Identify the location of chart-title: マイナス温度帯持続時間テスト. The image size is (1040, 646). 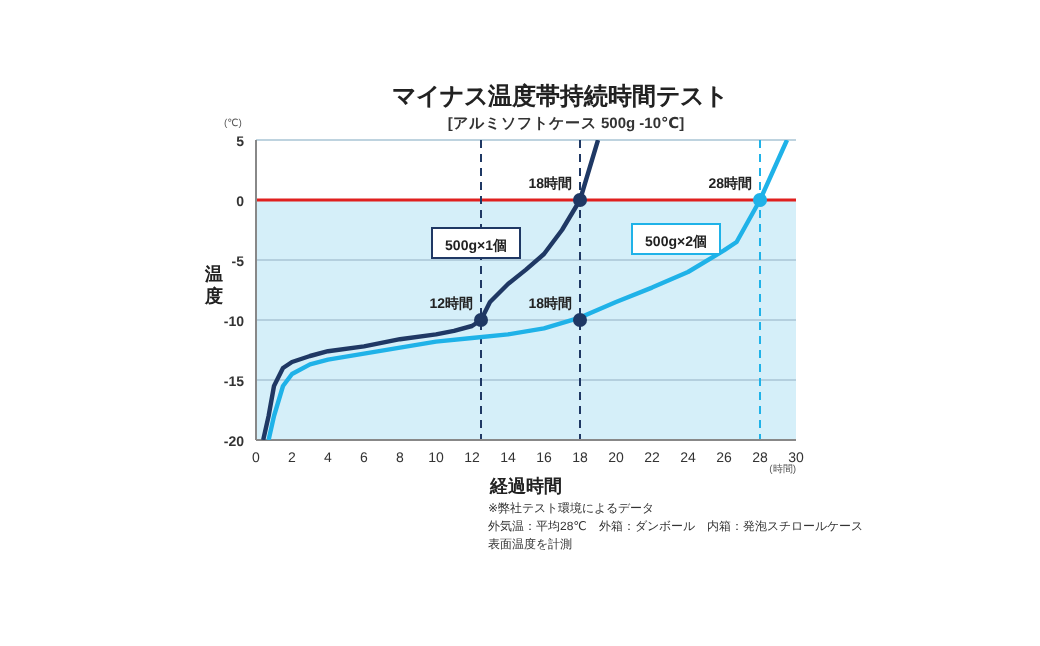
(560, 96).